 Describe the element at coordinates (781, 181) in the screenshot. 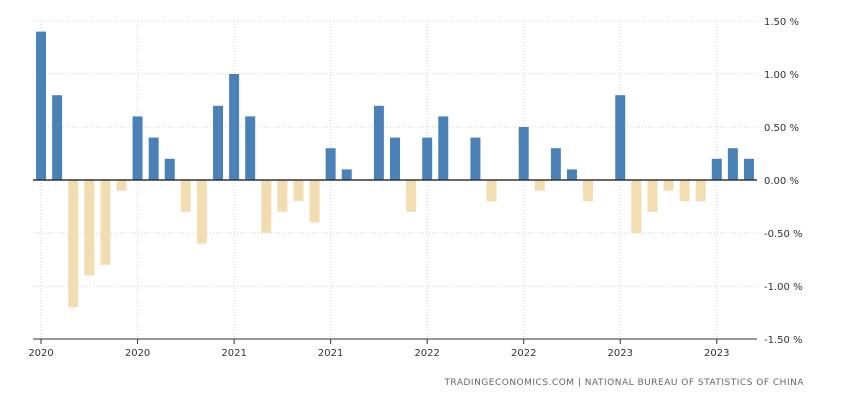

I see `y-tick-label: 0.00 %` at that location.